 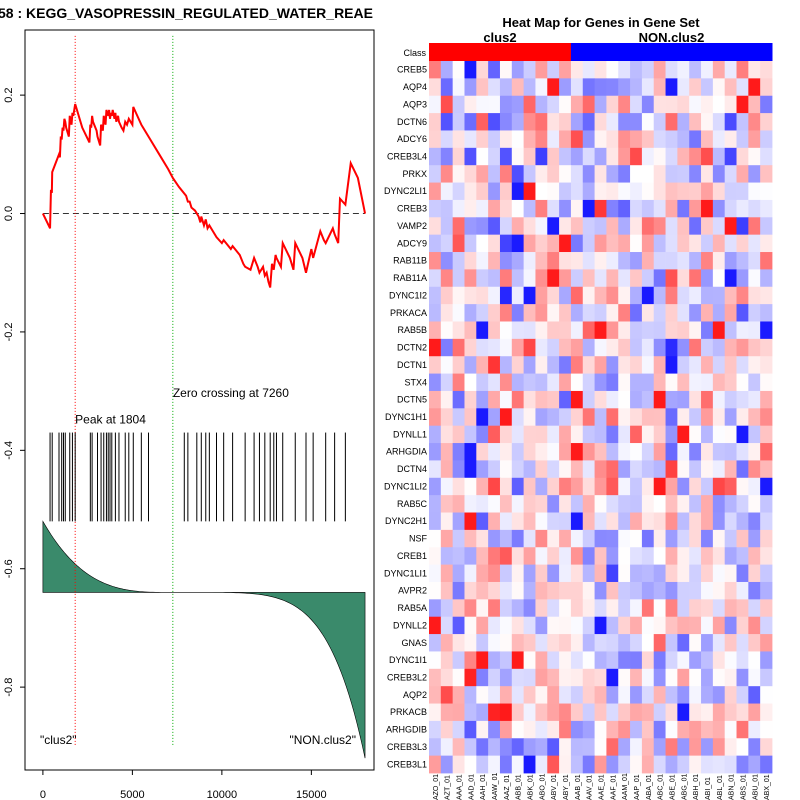 I want to click on sample-label: AAP_01, so click(x=637, y=787).